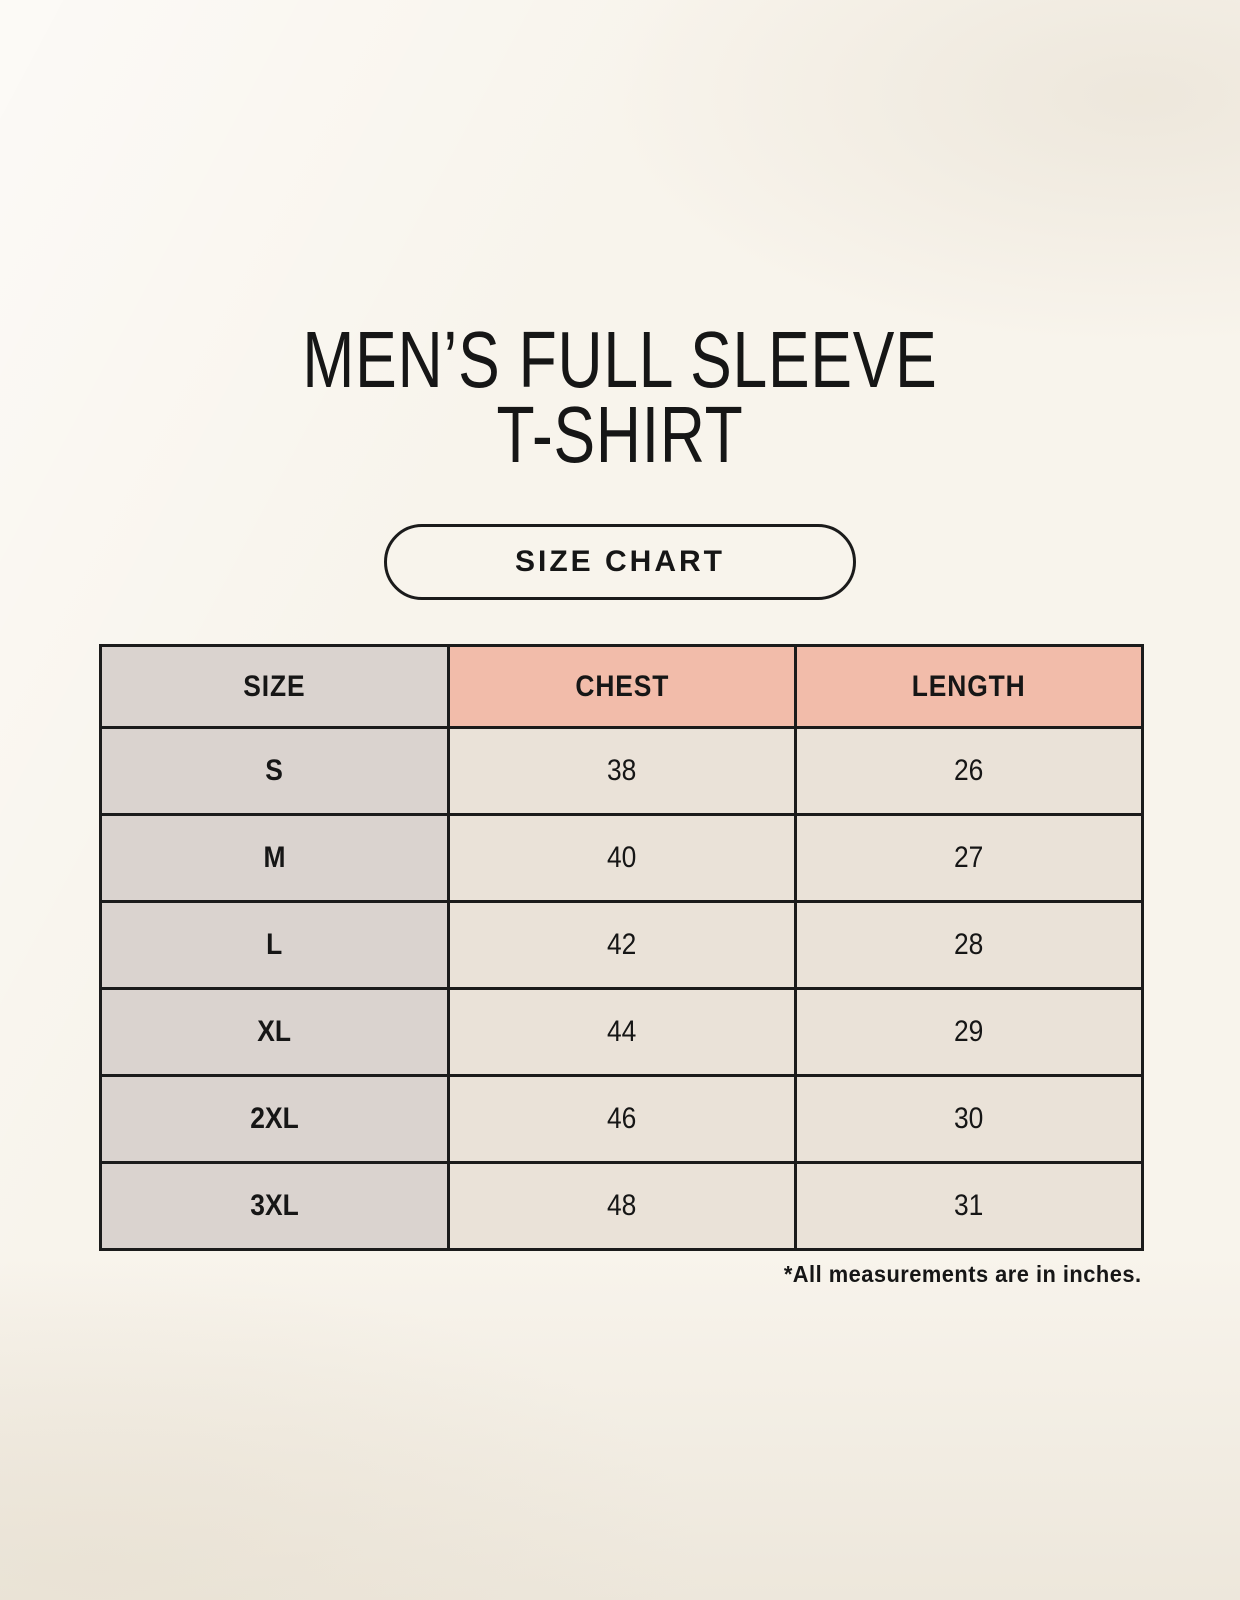 This screenshot has height=1600, width=1240. What do you see at coordinates (274, 945) in the screenshot?
I see `size-cell: L` at bounding box center [274, 945].